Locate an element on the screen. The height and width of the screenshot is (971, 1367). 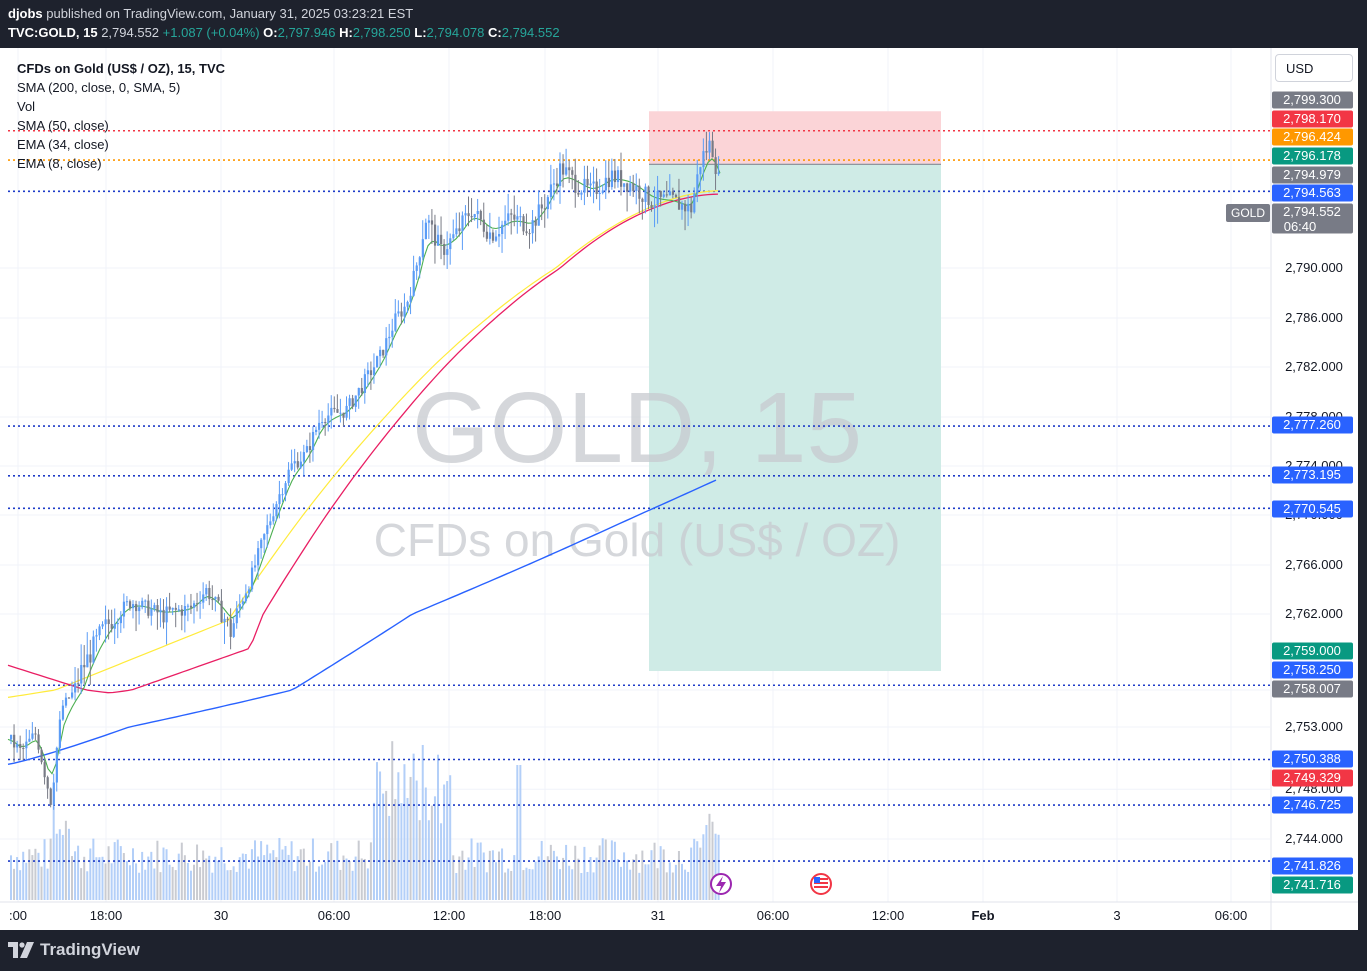
take-profit-zone is located at coordinates (795, 417).